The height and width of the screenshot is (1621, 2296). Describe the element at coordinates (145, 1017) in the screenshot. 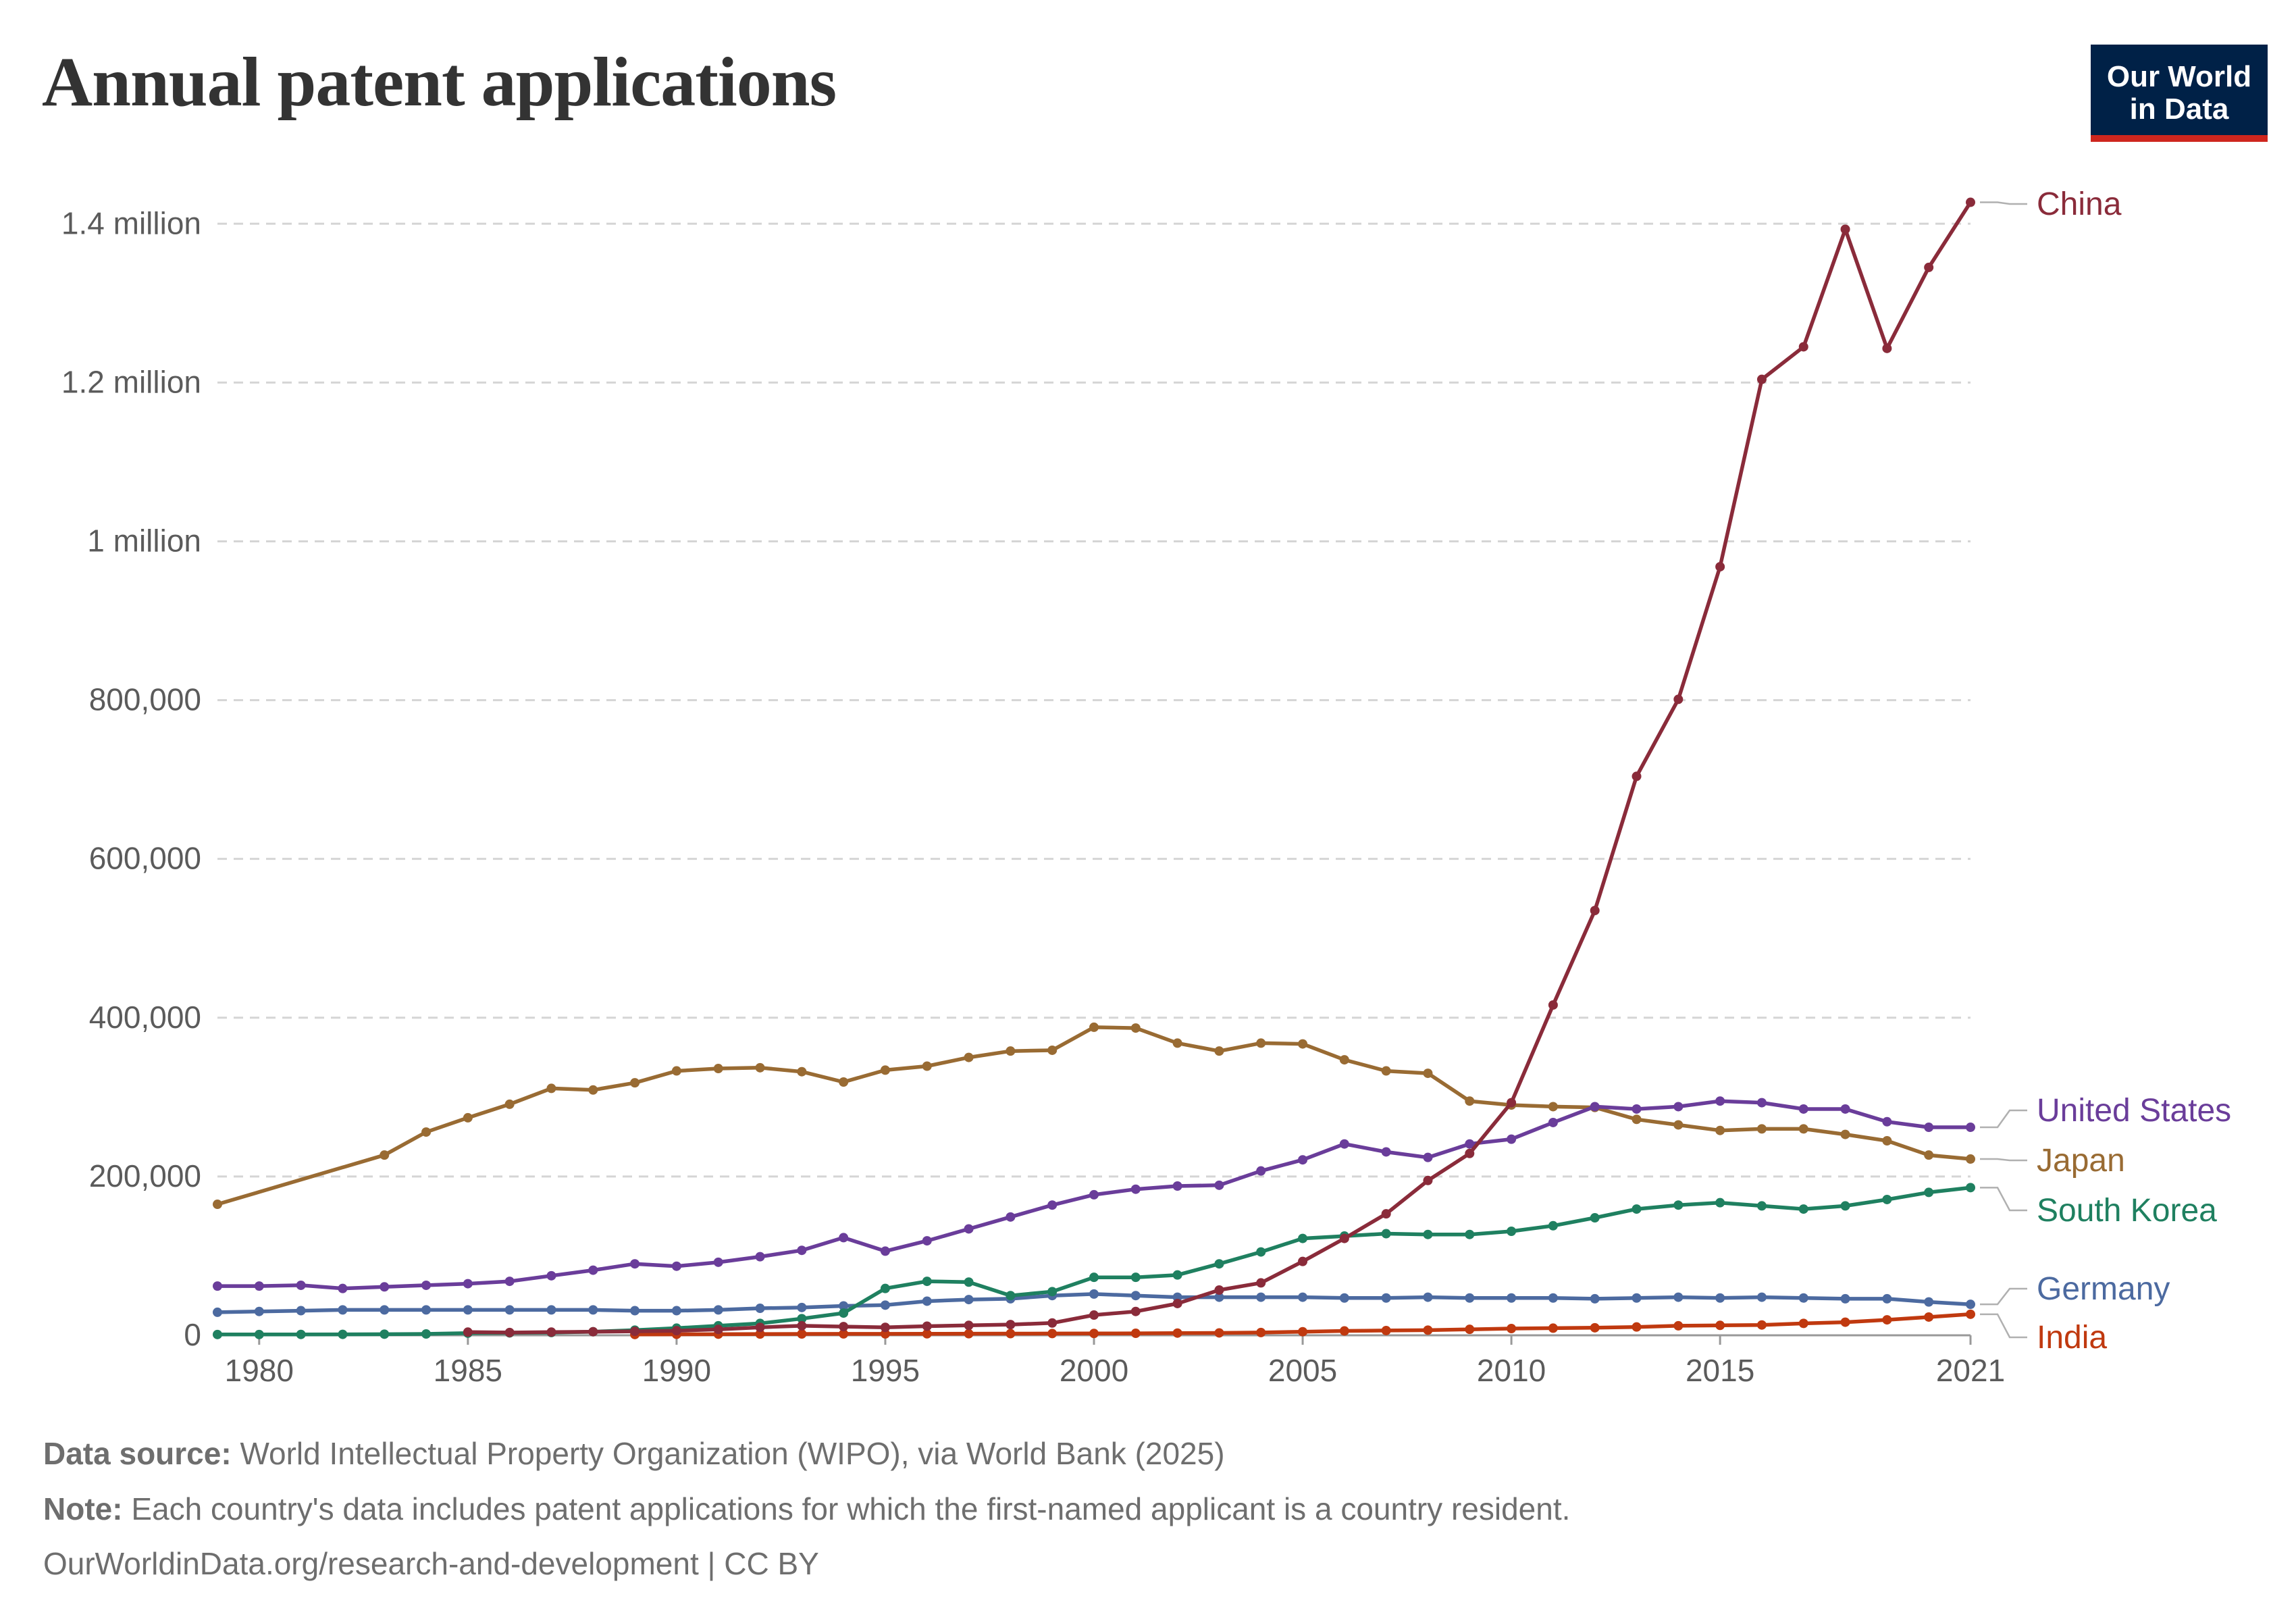

I see `y-tick-label: 400,000` at that location.